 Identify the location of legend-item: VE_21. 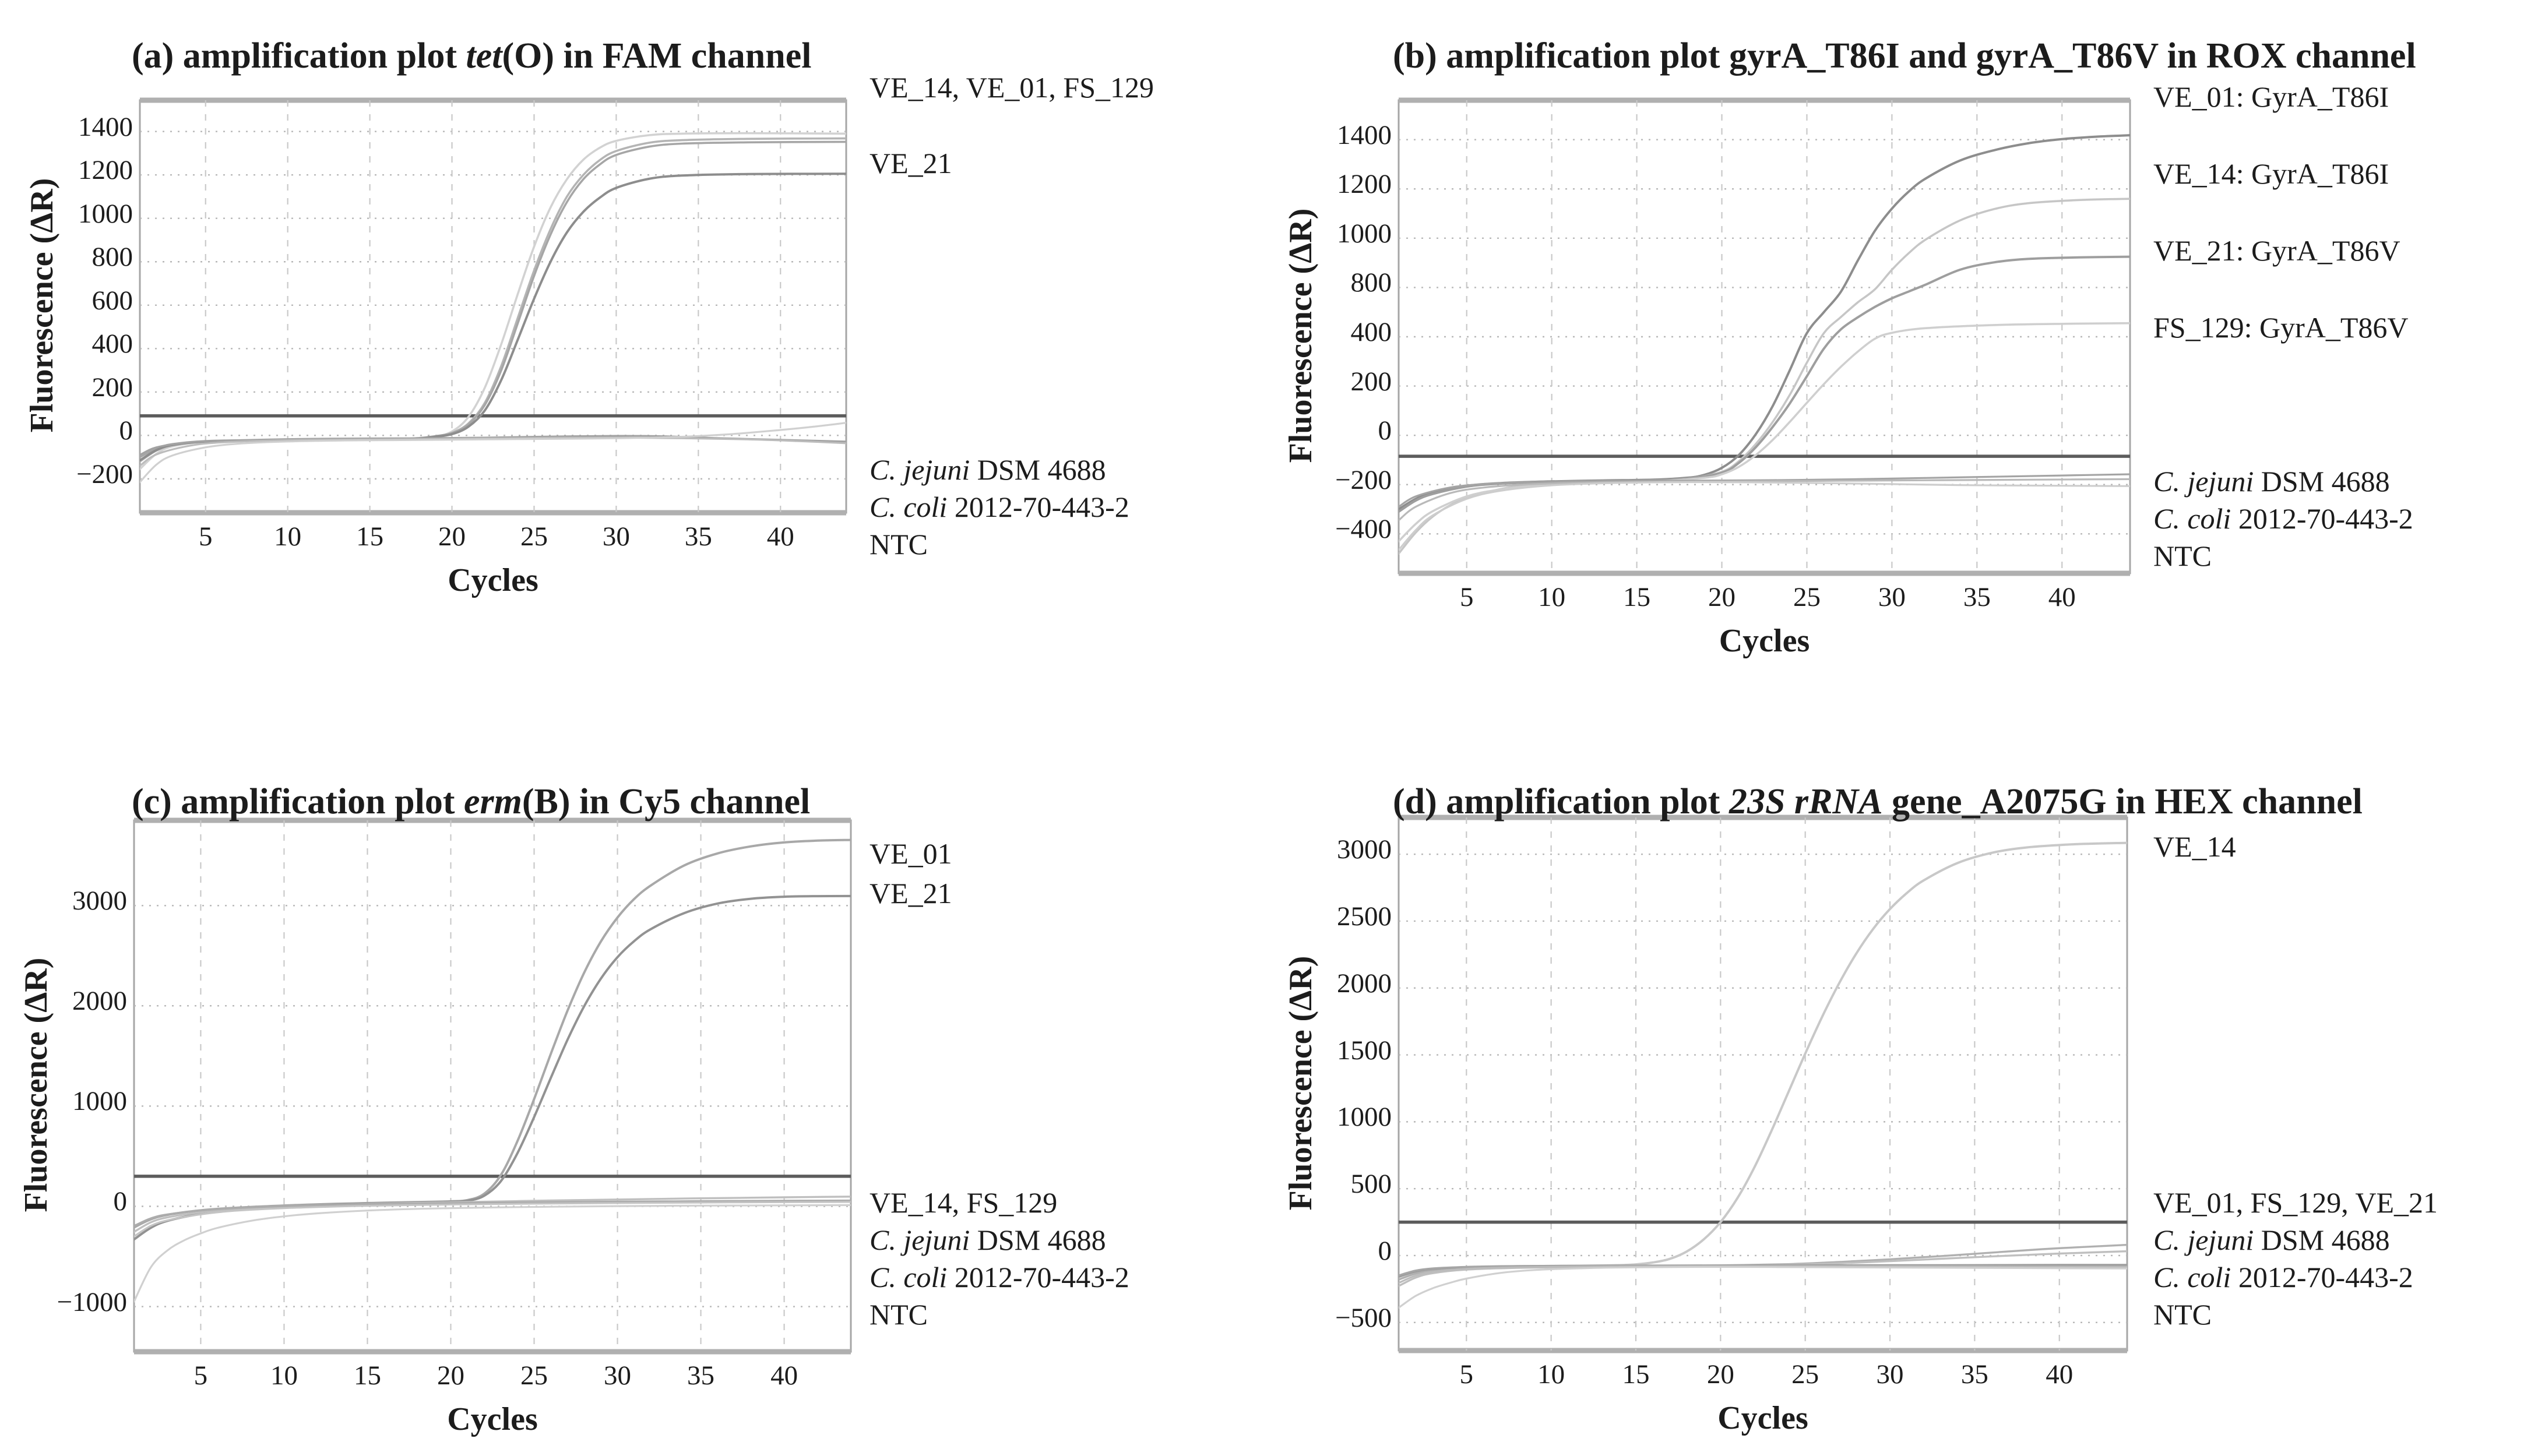
(911, 163).